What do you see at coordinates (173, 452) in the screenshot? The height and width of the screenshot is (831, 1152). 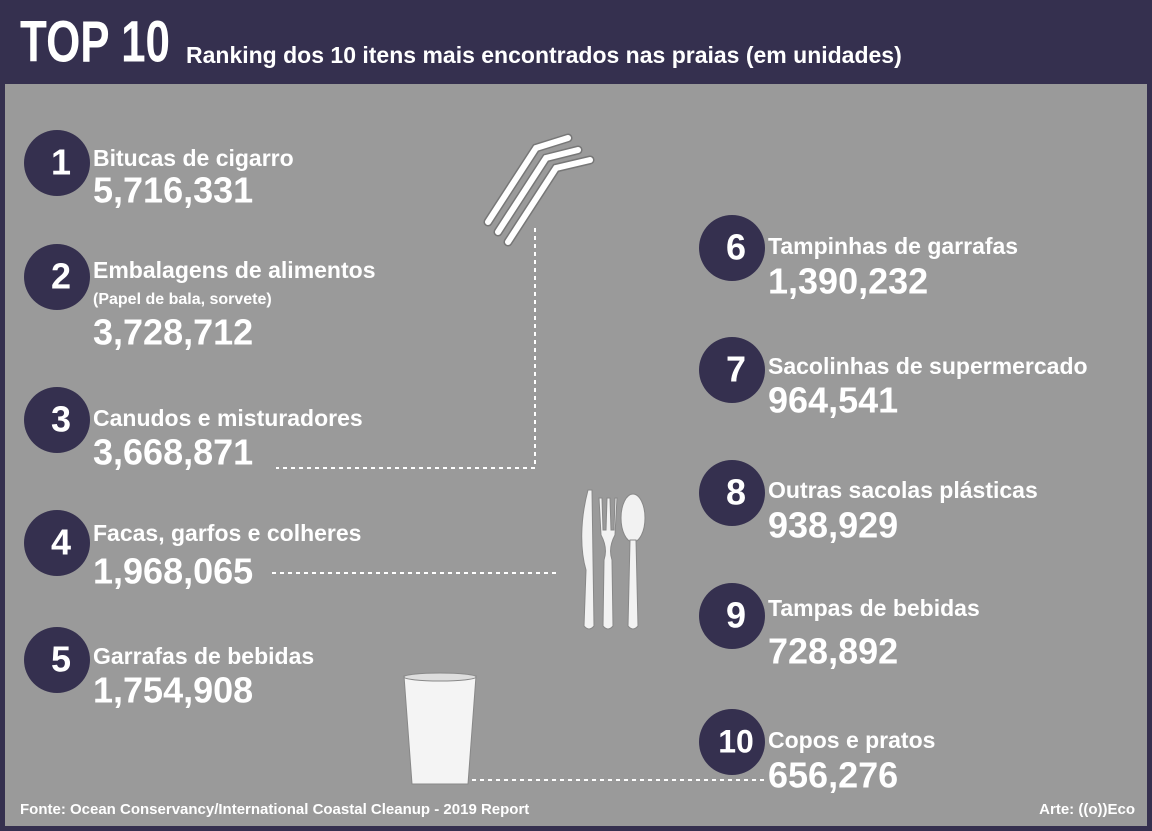 I see `item-value: 3,668,871` at bounding box center [173, 452].